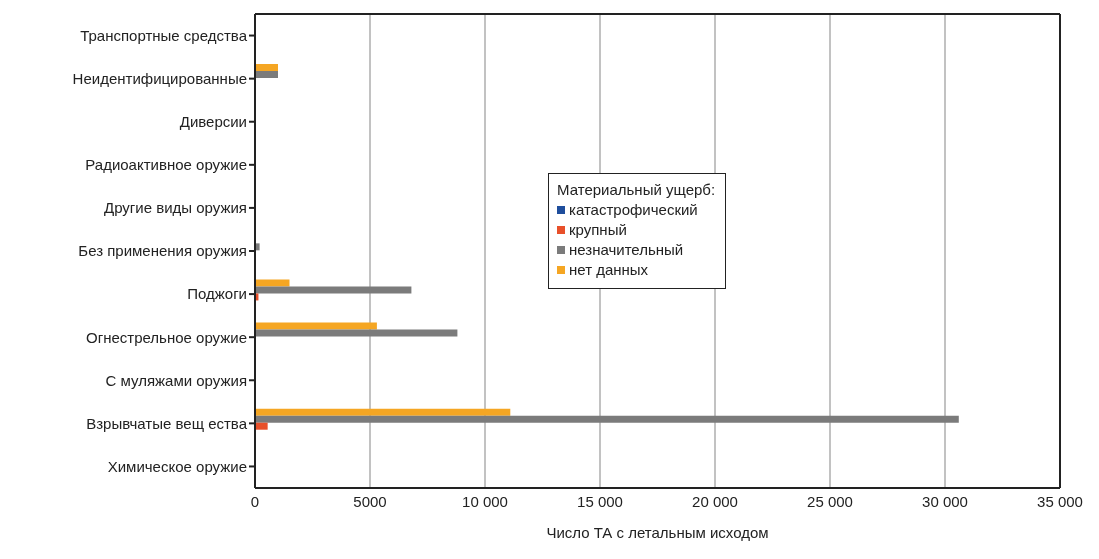 Image resolution: width=1099 pixels, height=559 pixels. I want to click on y-tick-label: Химическое оружие, so click(177, 466).